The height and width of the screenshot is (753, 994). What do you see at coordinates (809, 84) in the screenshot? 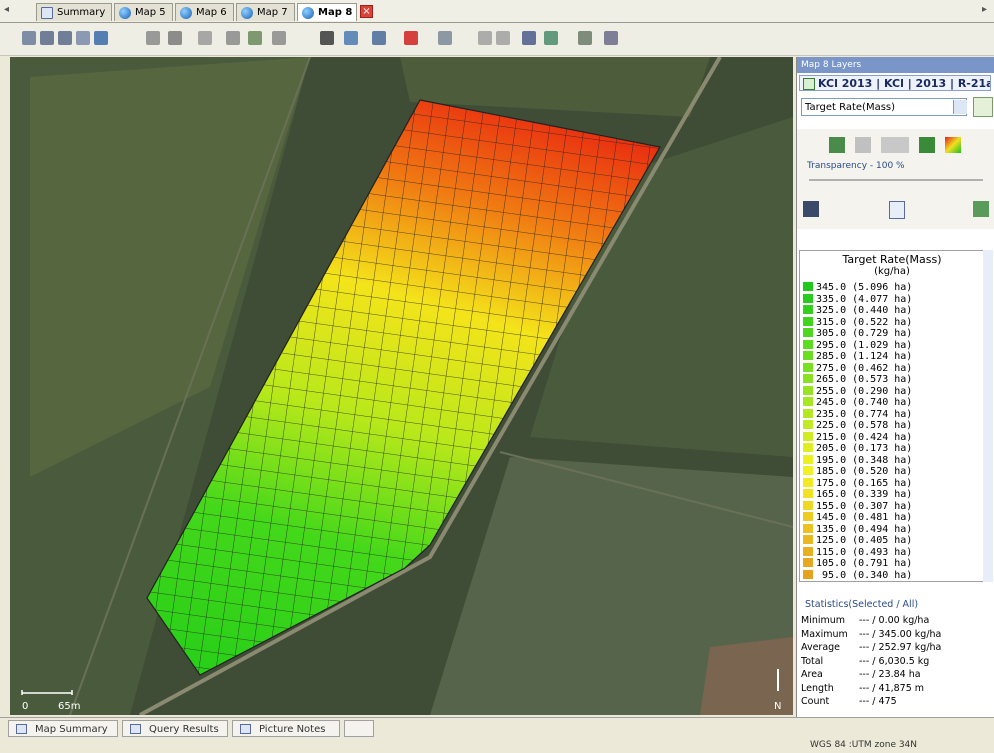
I see `layer-checkbox` at bounding box center [809, 84].